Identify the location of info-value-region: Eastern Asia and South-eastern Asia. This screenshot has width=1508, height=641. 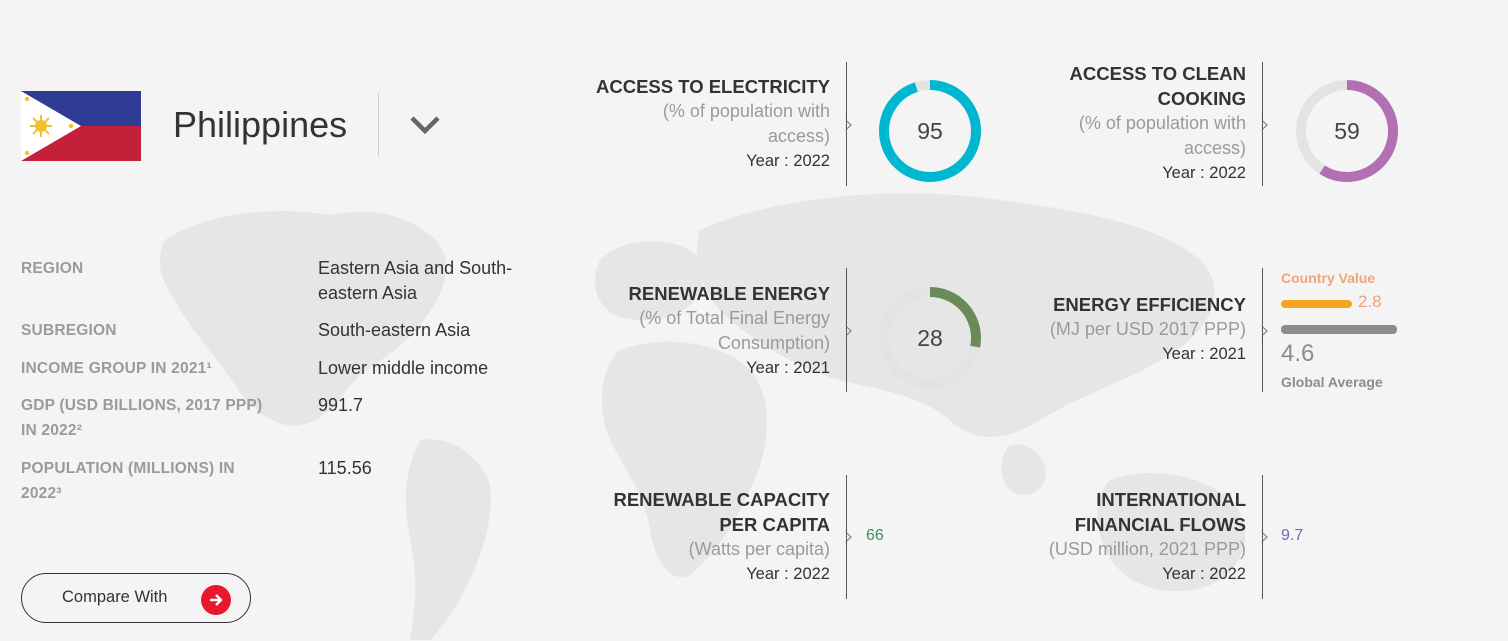
(415, 280).